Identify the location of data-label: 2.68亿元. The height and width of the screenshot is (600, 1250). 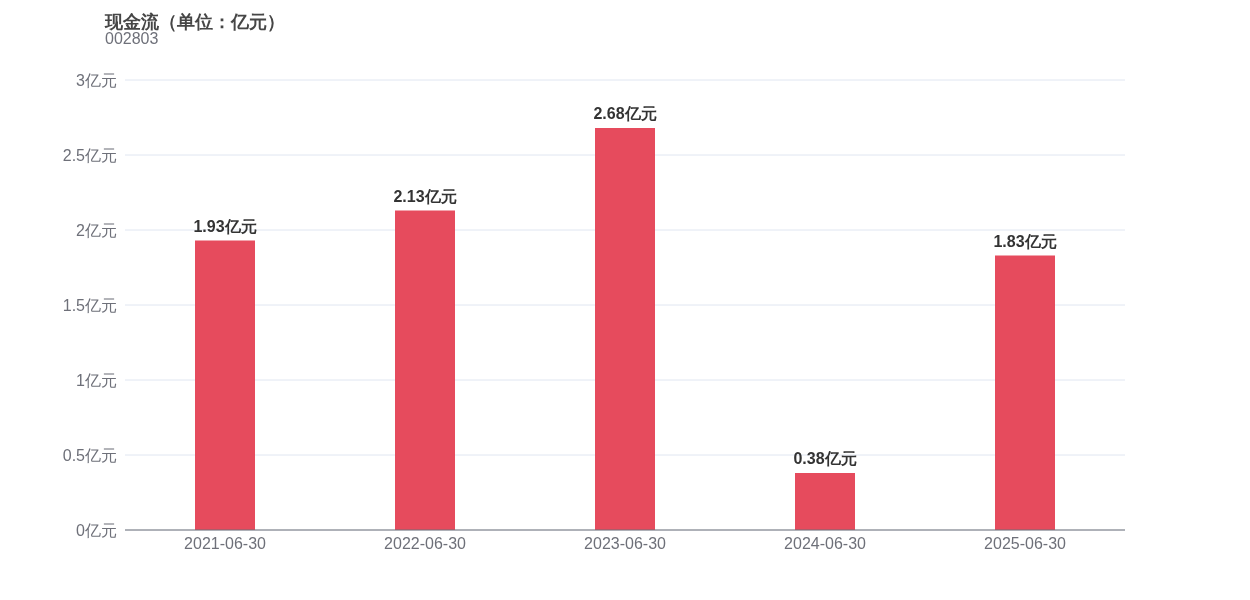
(625, 113).